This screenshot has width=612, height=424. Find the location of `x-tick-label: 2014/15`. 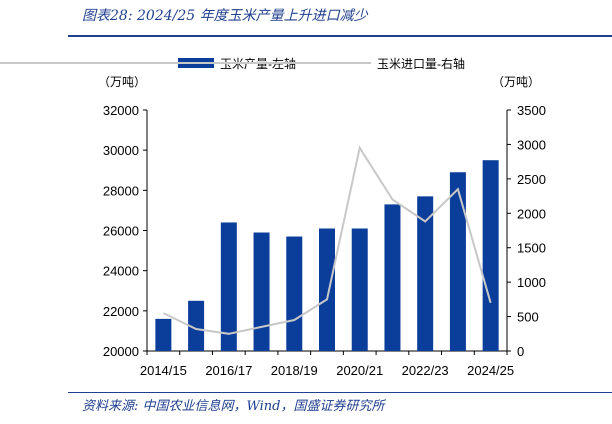

x-tick-label: 2014/15 is located at coordinates (163, 370).